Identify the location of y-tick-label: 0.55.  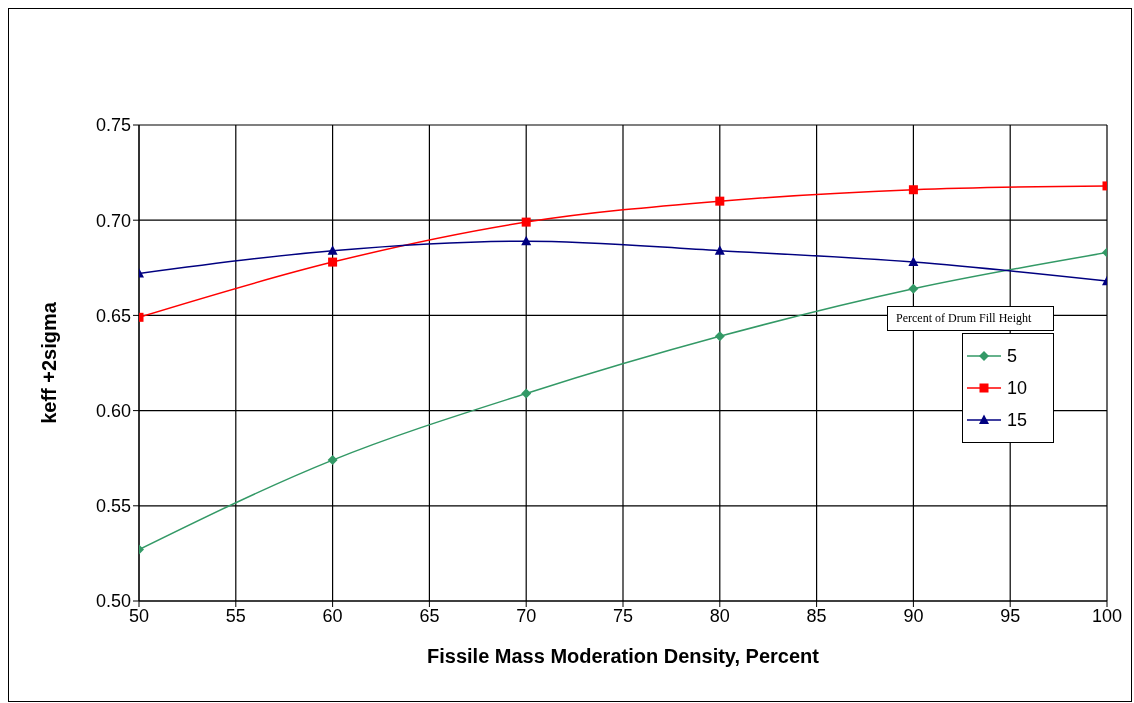
(113, 506).